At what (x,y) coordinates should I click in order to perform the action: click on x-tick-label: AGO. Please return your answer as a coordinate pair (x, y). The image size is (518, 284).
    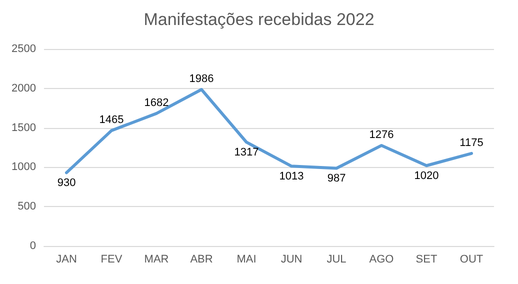
    Looking at the image, I should click on (381, 260).